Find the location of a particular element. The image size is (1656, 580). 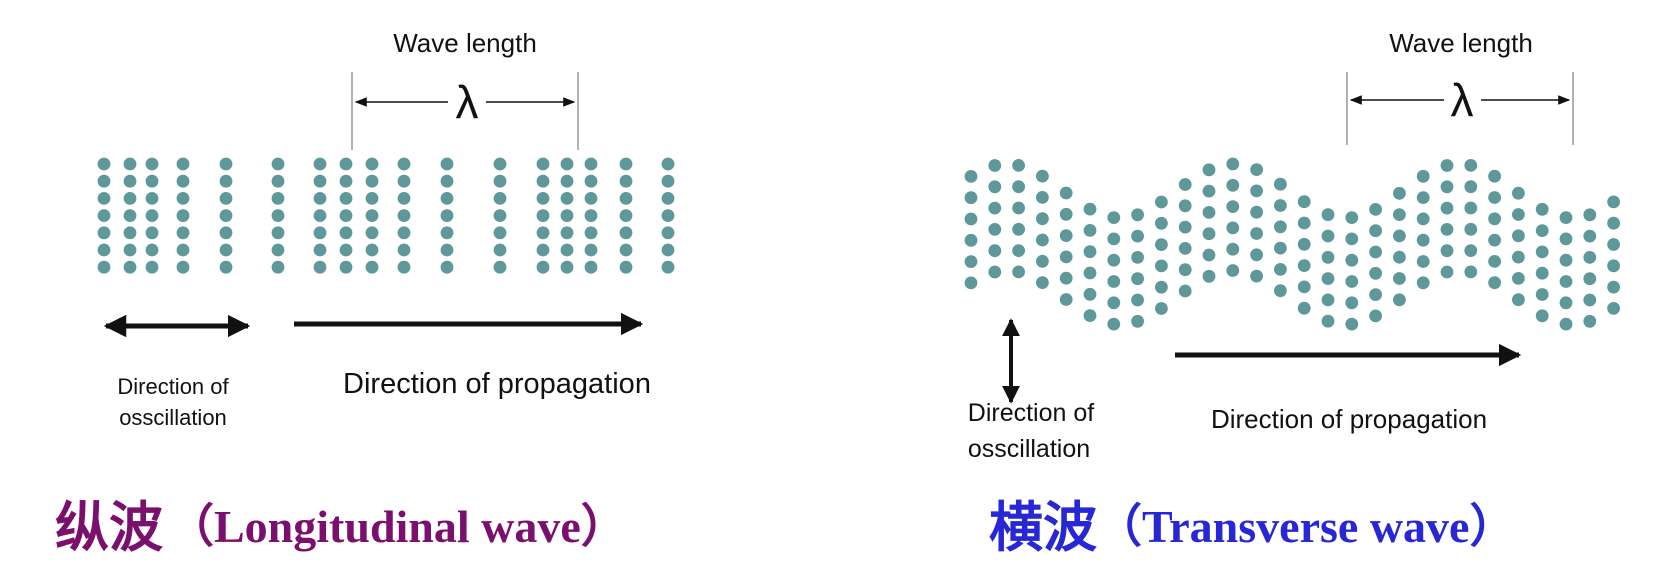

longitudinal-propagation-label: Direction of propagation is located at coordinates (497, 384).